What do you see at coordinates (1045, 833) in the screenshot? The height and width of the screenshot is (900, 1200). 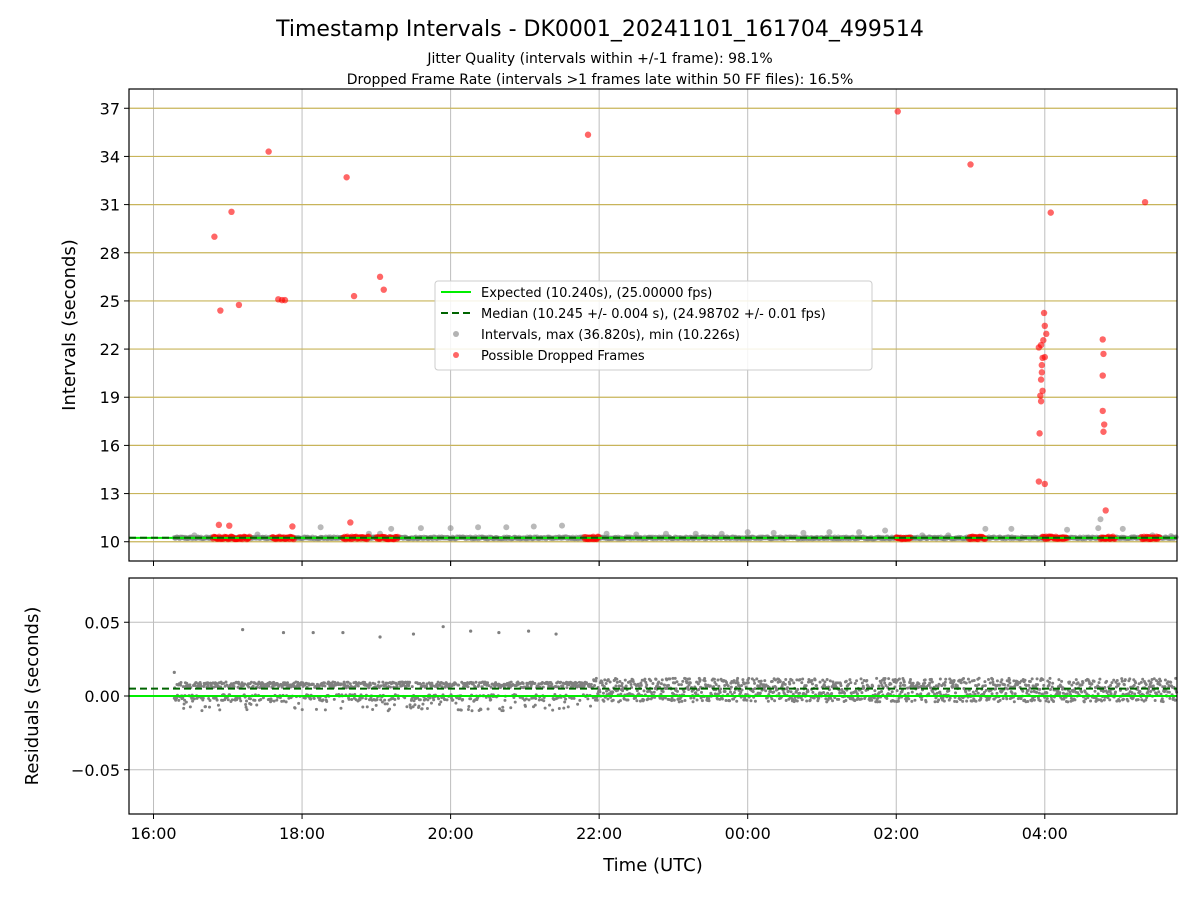 I see `x-tick-label: 04:00` at bounding box center [1045, 833].